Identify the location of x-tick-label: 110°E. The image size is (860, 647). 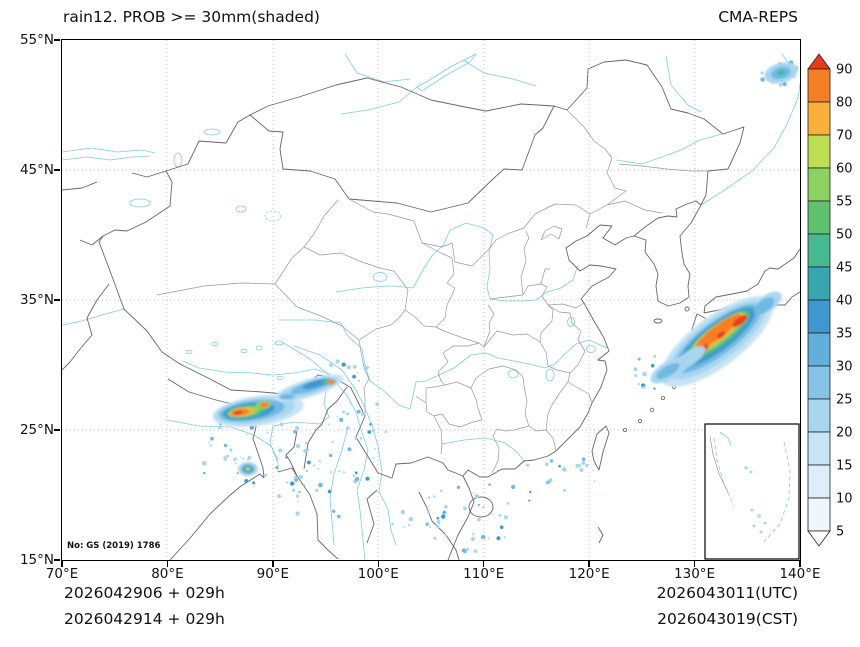
(484, 574).